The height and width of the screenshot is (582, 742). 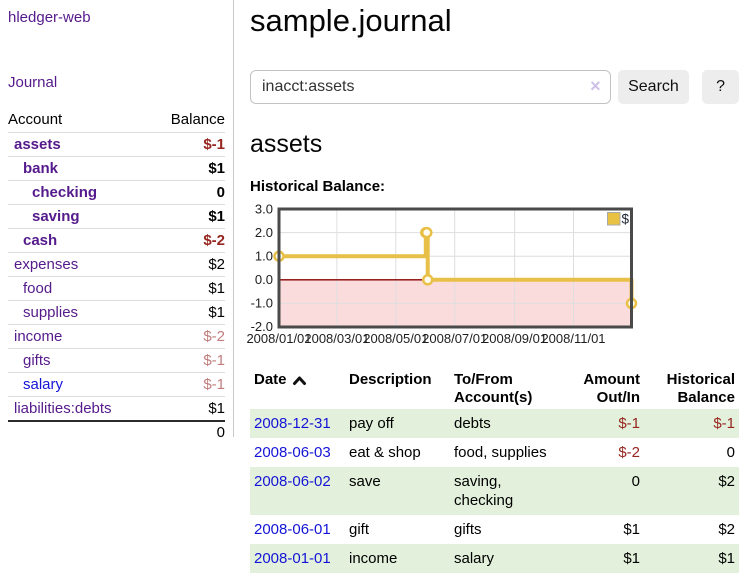 I want to click on svg-text: 2008/11/01, so click(x=573, y=338).